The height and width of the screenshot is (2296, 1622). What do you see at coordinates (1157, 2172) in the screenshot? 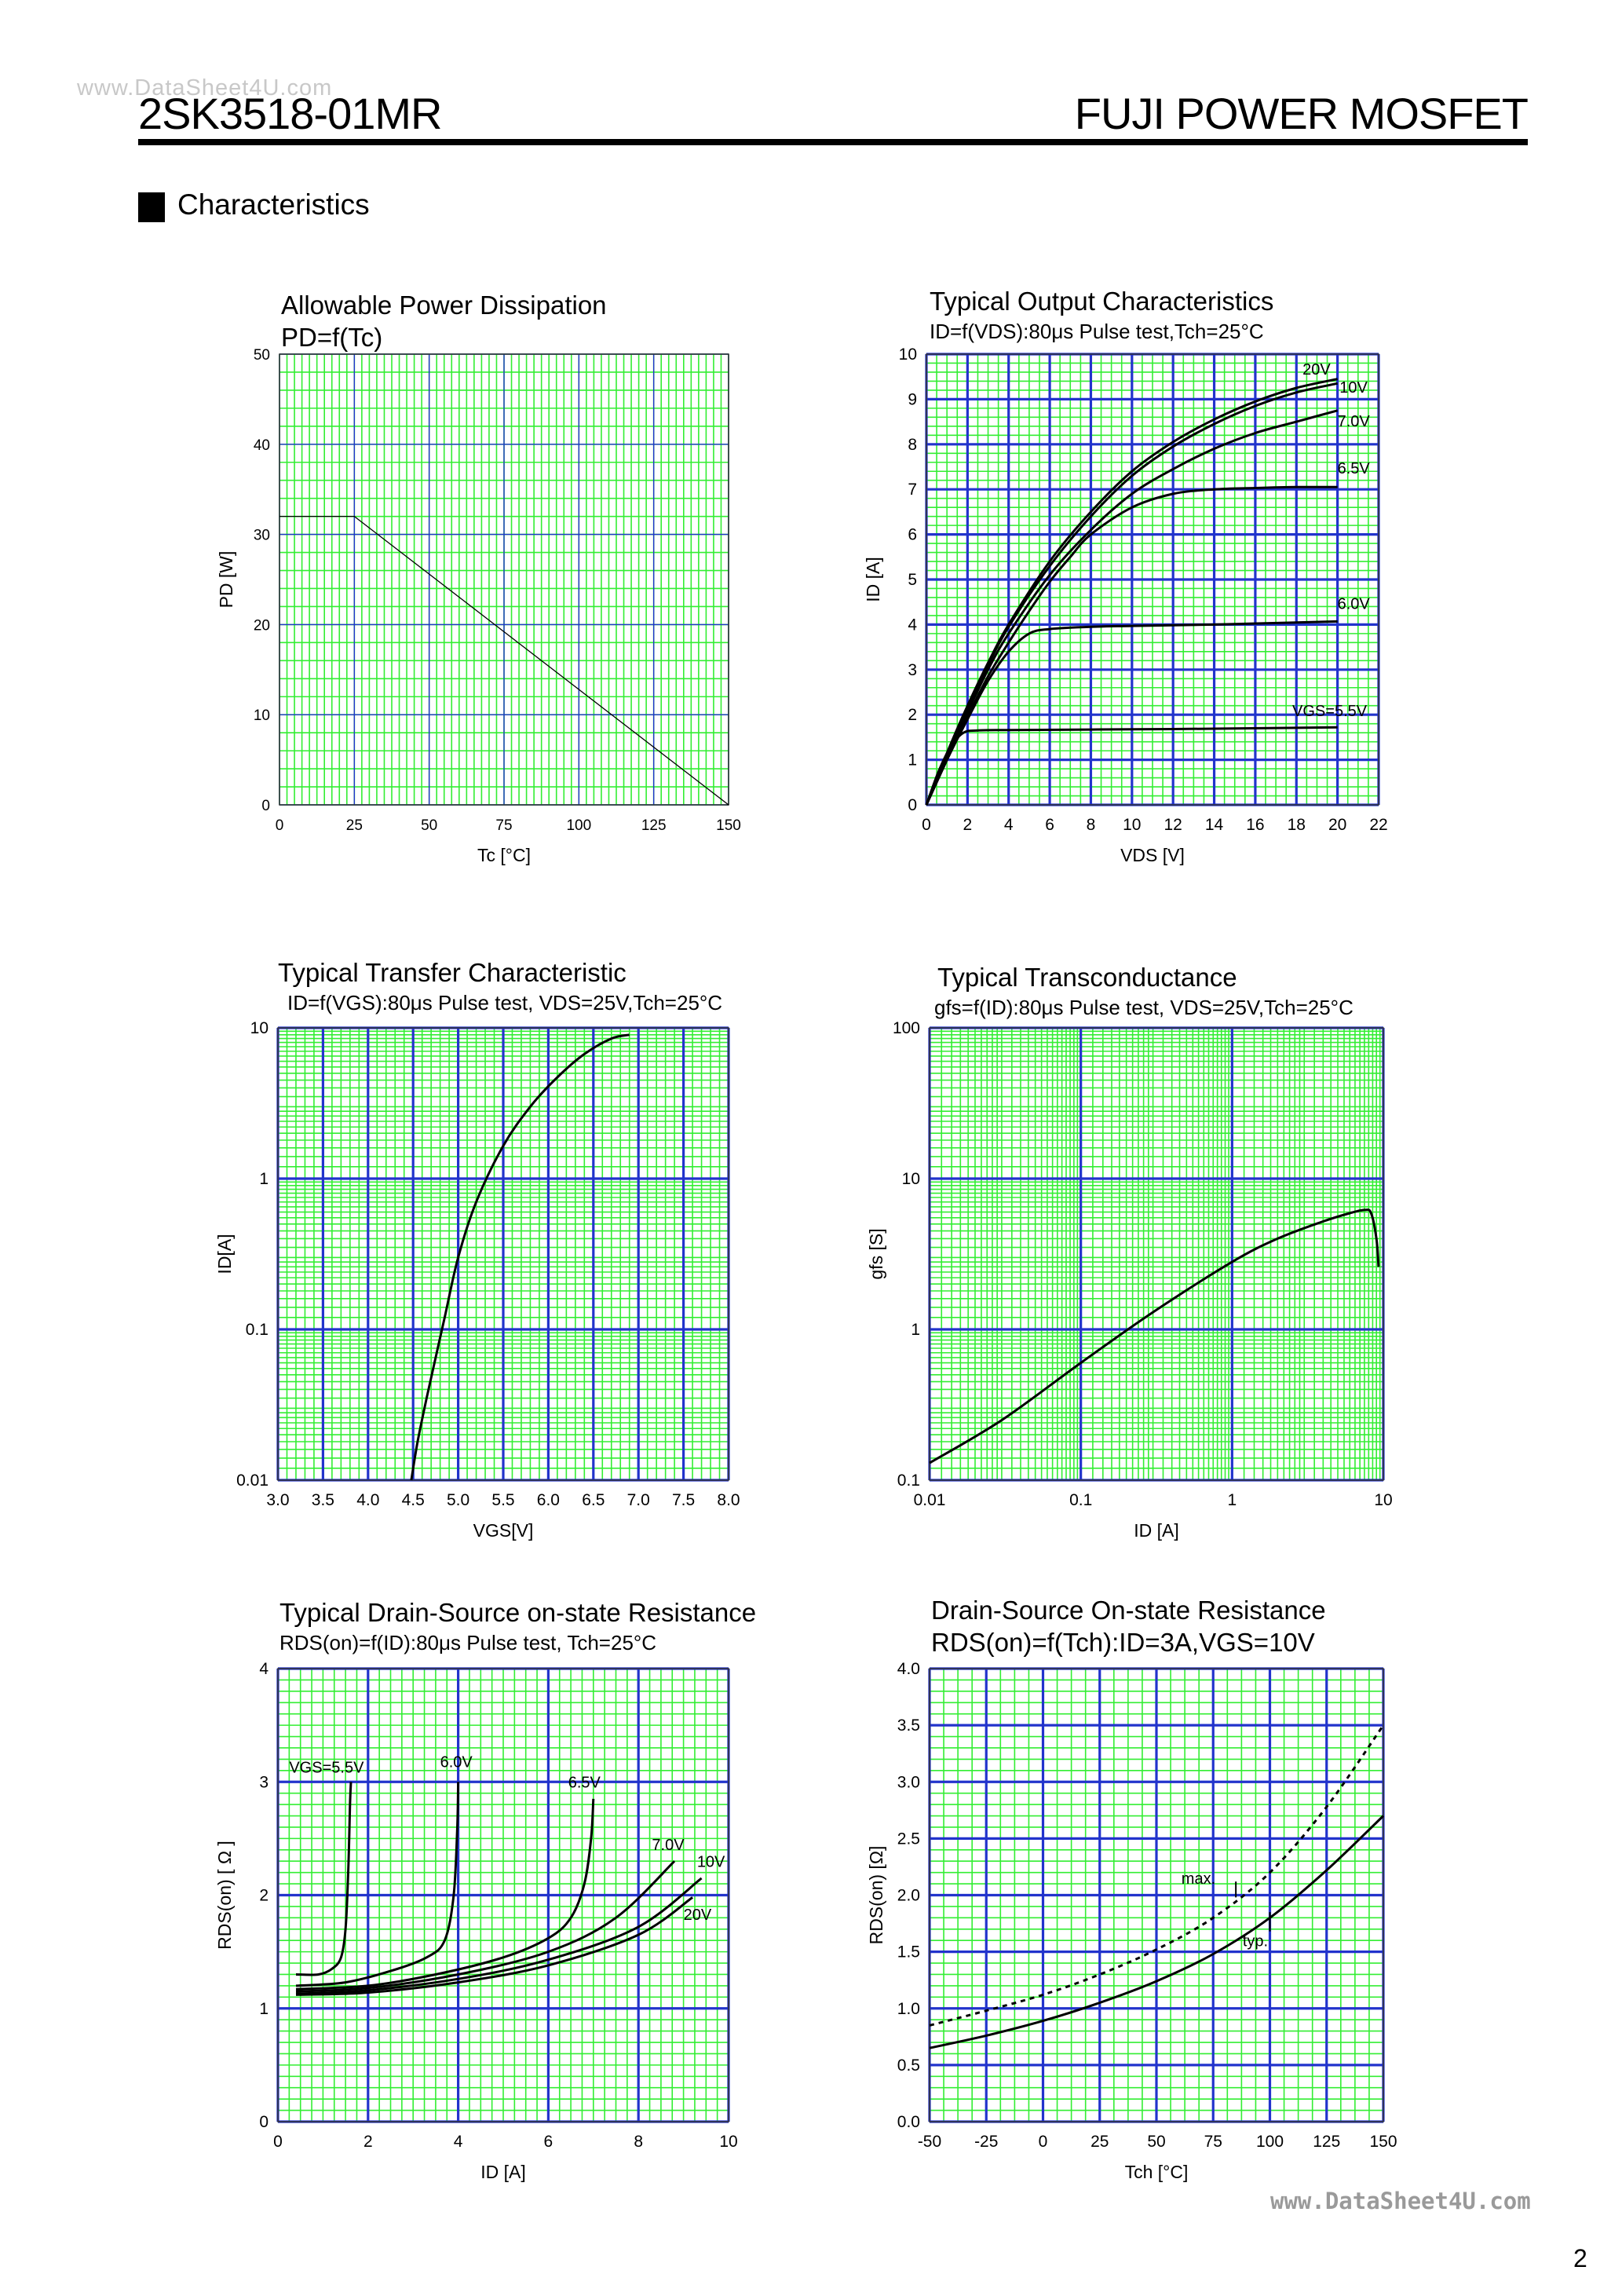
I see `x-axis-label: Tch [°C]` at bounding box center [1157, 2172].